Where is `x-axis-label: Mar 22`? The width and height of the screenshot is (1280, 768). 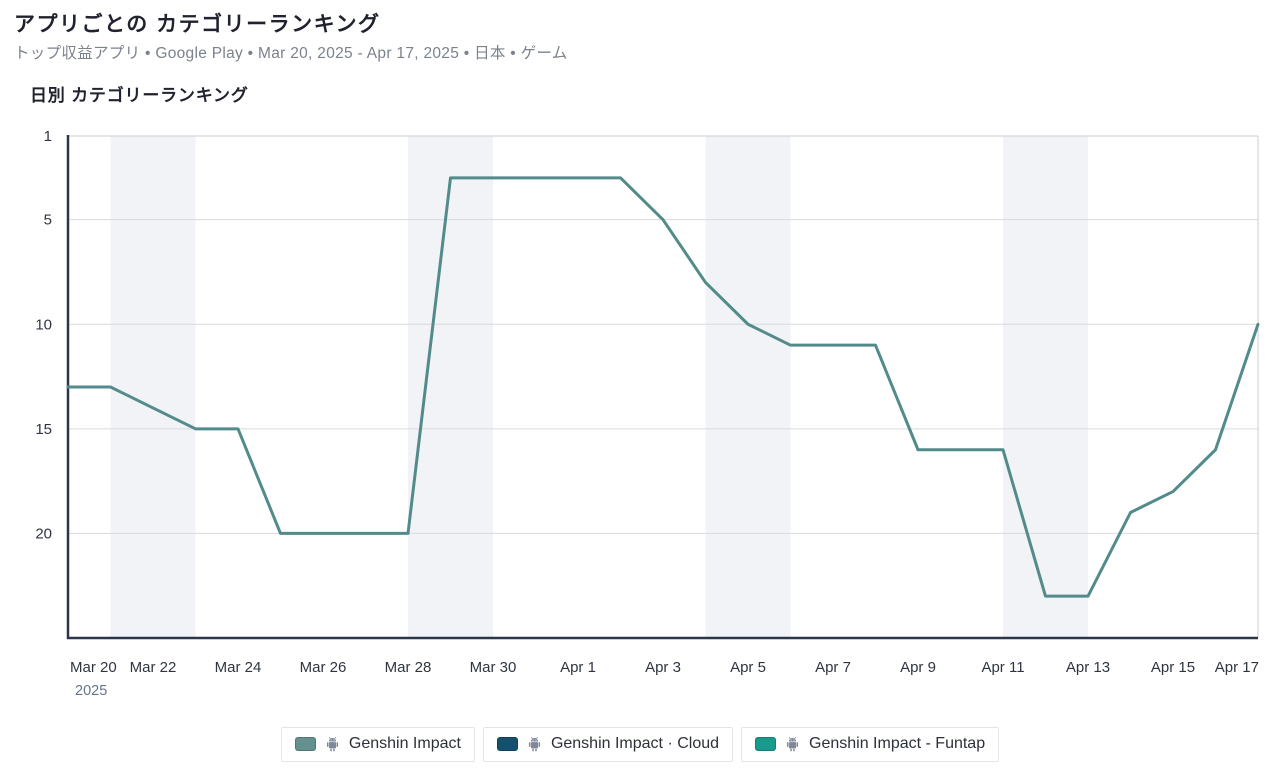
x-axis-label: Mar 22 is located at coordinates (153, 667).